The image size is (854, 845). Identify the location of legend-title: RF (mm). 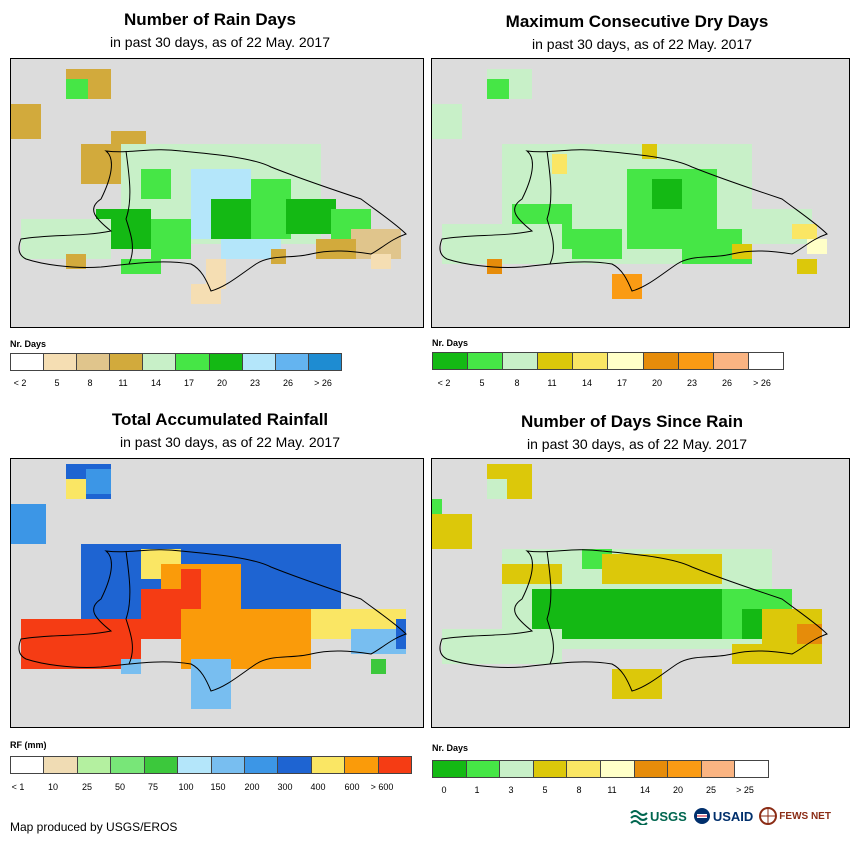
(28, 745).